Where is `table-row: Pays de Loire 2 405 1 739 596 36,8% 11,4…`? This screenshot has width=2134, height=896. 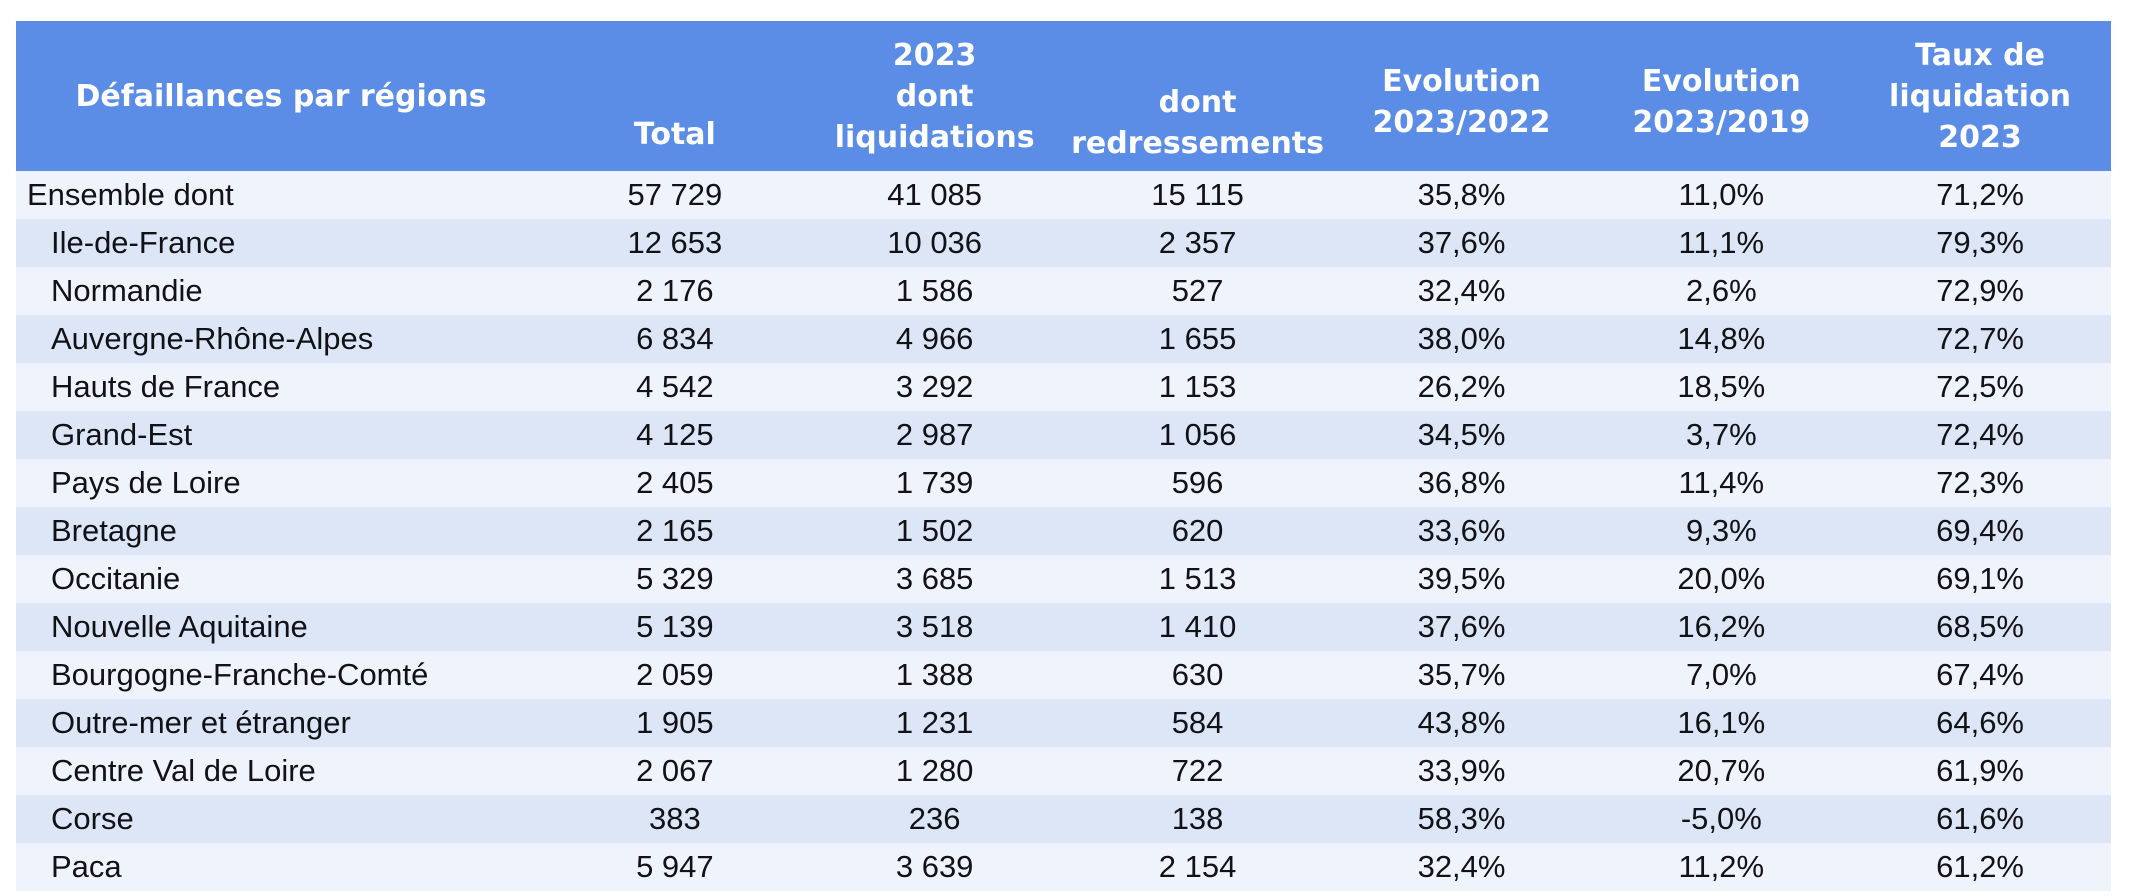
table-row: Pays de Loire 2 405 1 739 596 36,8% 11,4… is located at coordinates (1063, 483).